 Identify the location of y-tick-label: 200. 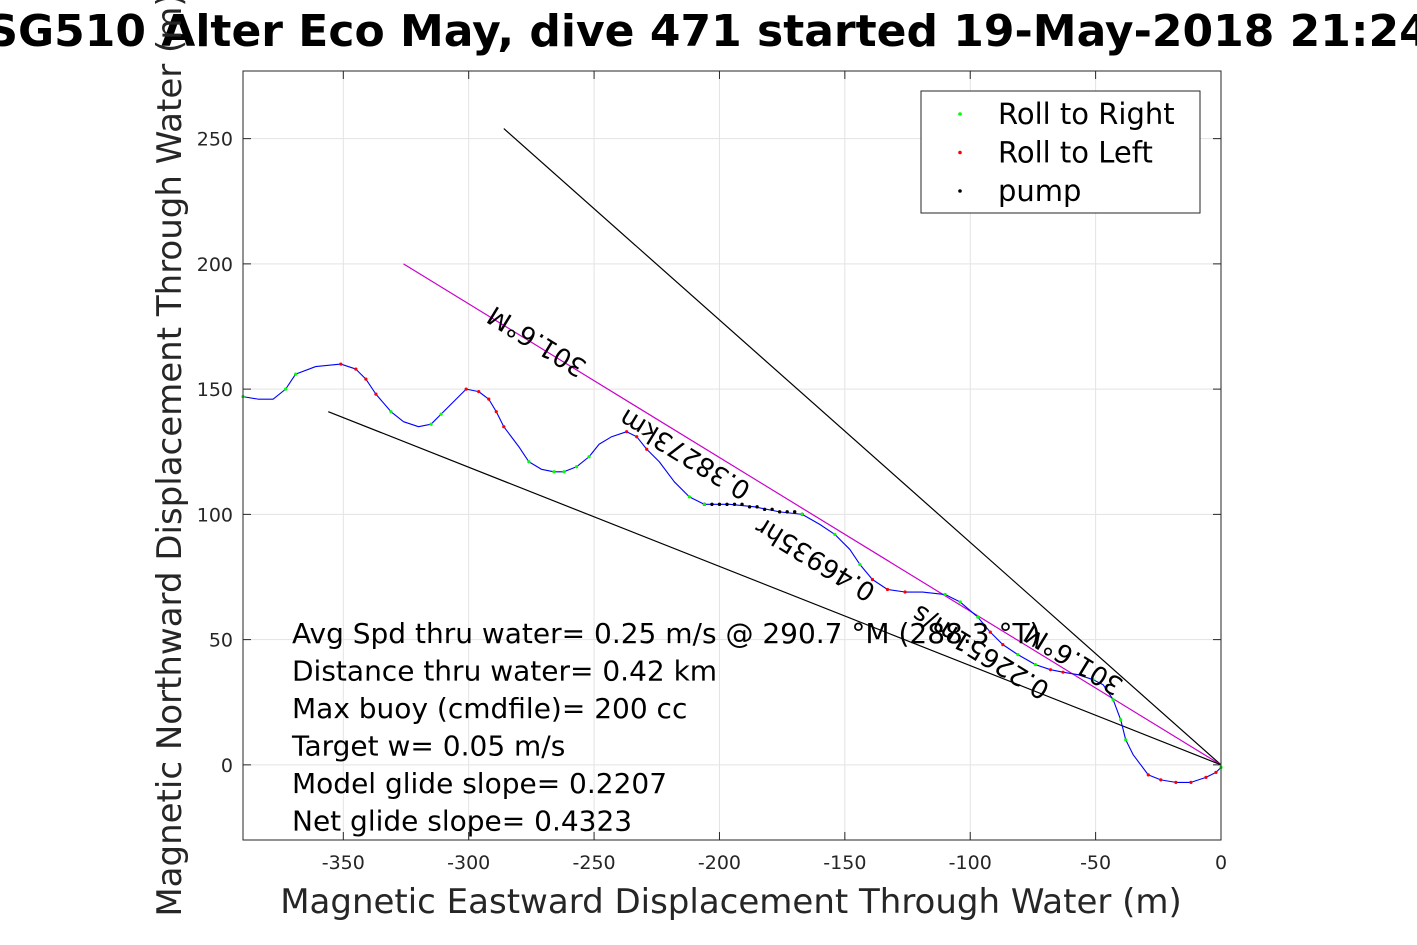
(215, 265).